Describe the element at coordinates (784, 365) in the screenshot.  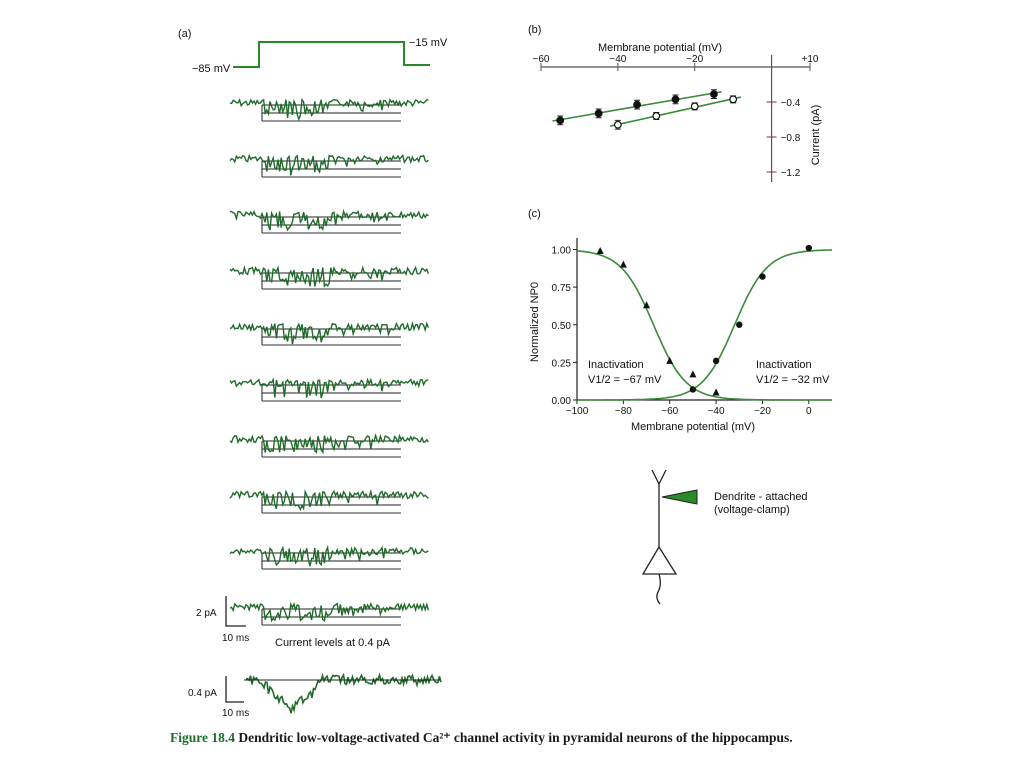
I see `panel-c-annotation-right: Inactivation` at that location.